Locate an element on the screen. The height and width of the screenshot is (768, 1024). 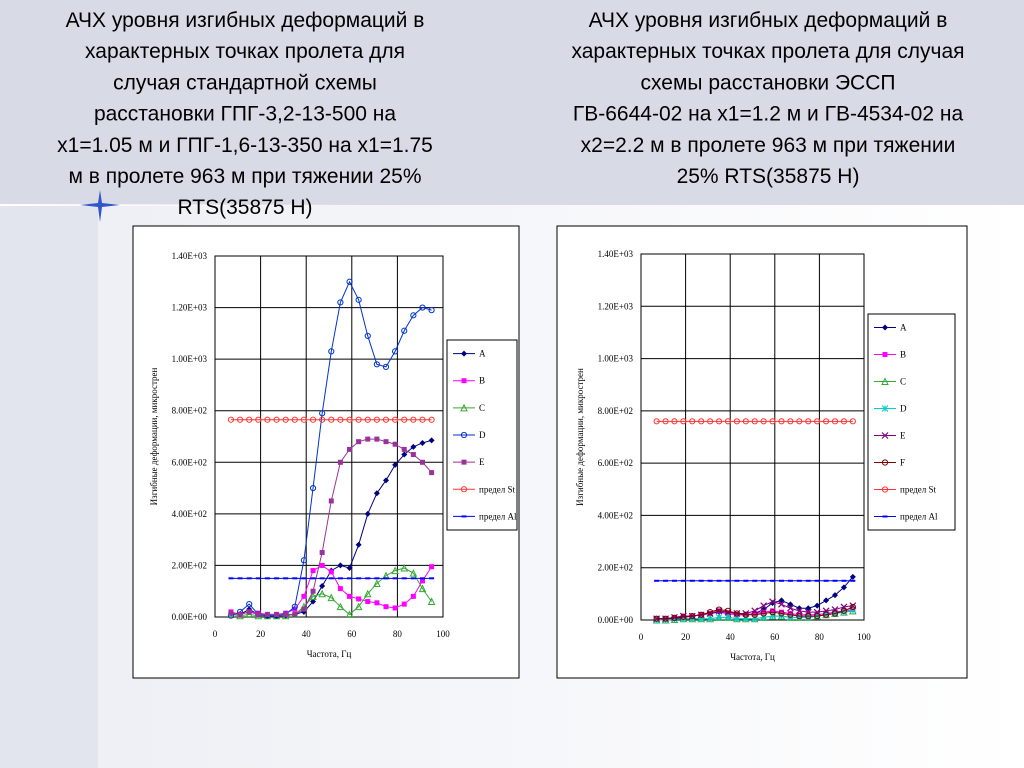
legend-label: предел Al is located at coordinates (498, 516).